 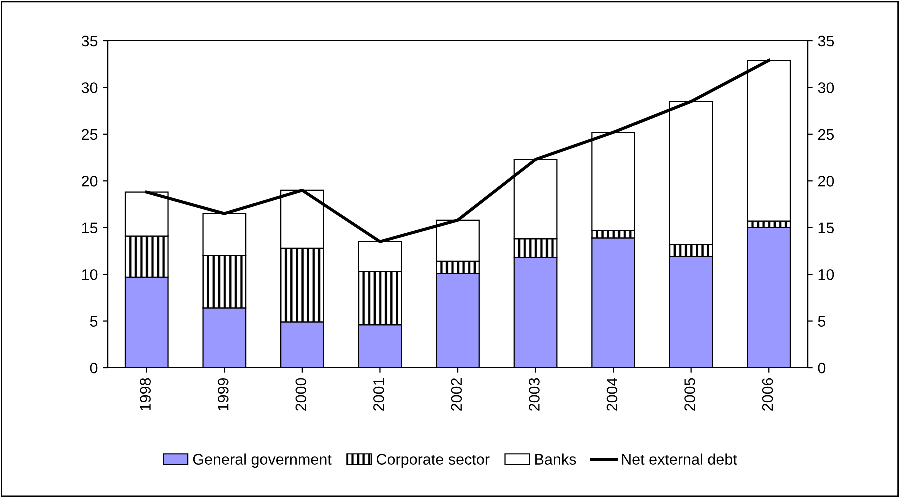 I want to click on y2-tick-label: 35, so click(x=826, y=41).